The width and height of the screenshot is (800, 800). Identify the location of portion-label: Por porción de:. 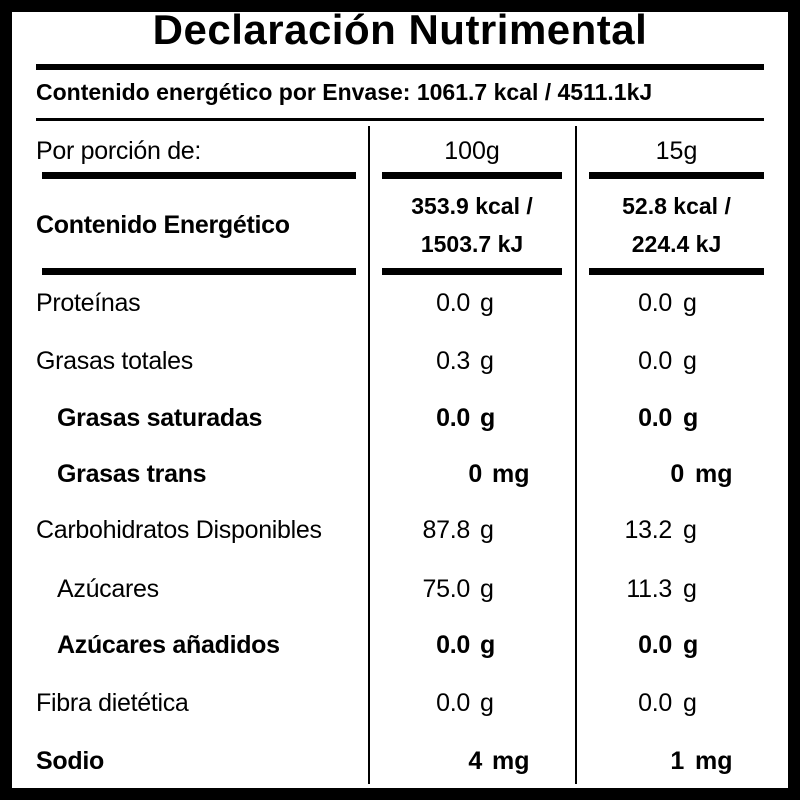
(119, 151).